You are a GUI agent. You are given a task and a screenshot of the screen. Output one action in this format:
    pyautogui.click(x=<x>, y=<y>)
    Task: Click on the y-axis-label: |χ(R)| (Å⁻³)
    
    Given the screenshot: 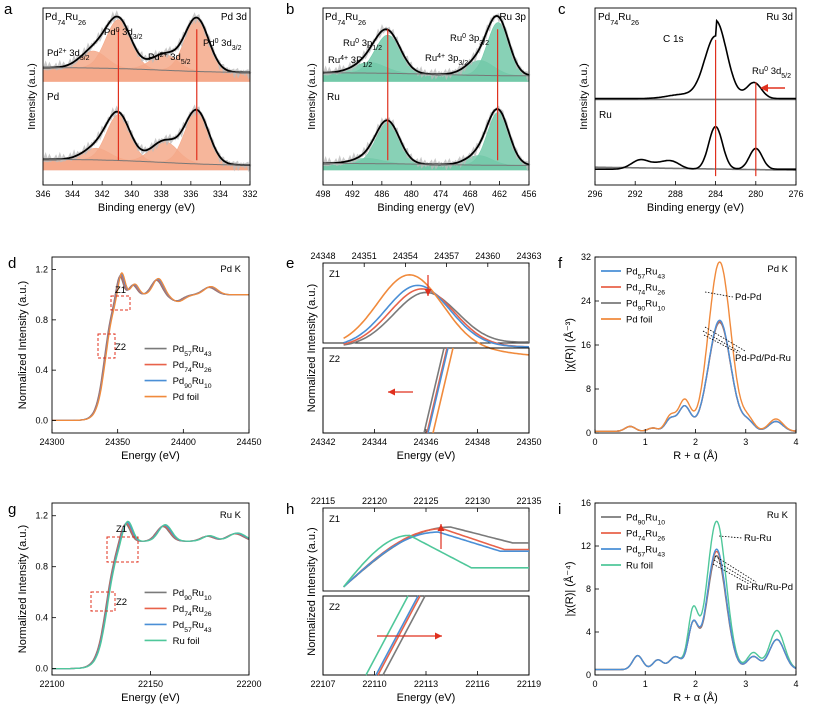 What is the action you would take?
    pyautogui.click(x=569, y=345)
    